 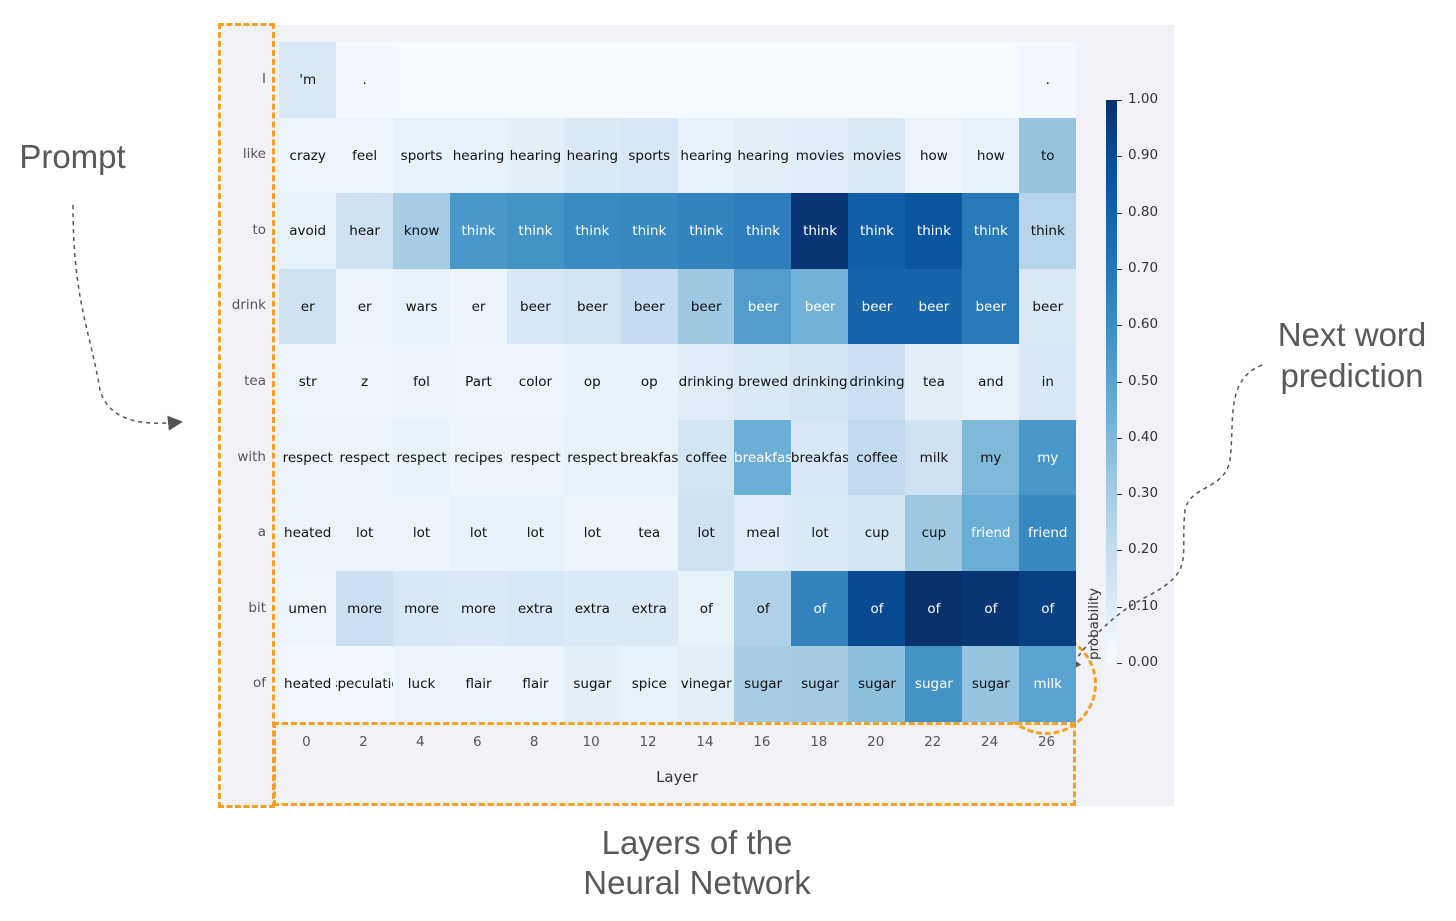 What do you see at coordinates (261, 532) in the screenshot?
I see `row-label: a` at bounding box center [261, 532].